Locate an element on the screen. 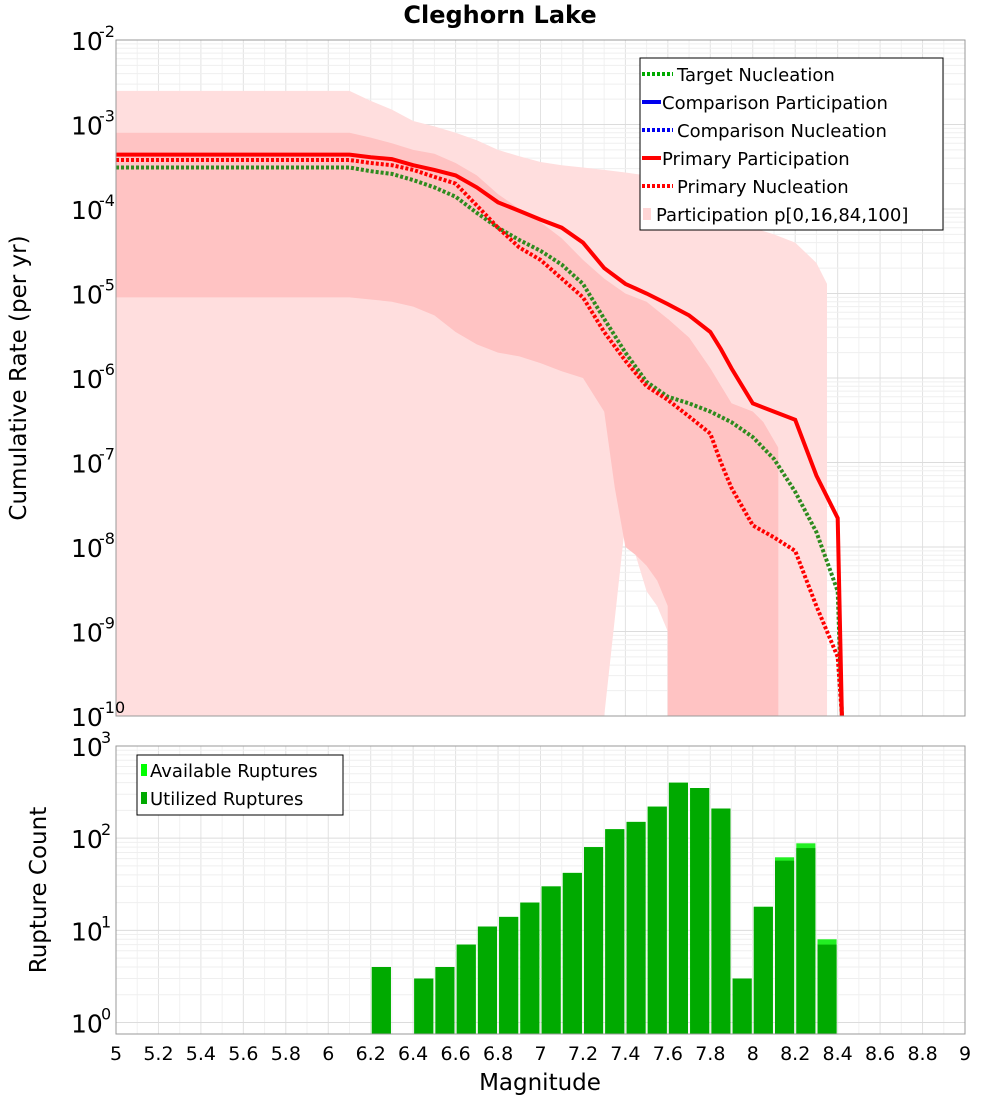 Image resolution: width=1000 pixels, height=1100 pixels. legend-entry-label: Comparison Participation is located at coordinates (775, 103).